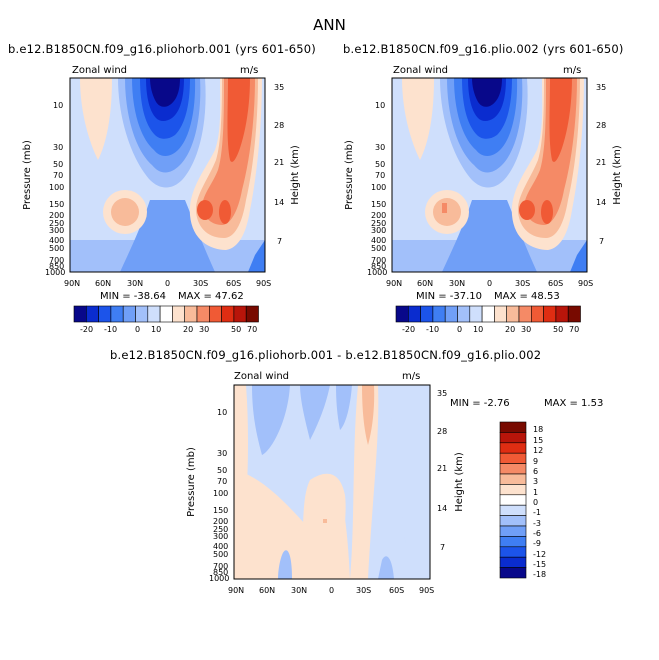 Image resolution: width=659 pixels, height=660 pixels. Describe the element at coordinates (211, 296) in the screenshot. I see `p1-max: MAX = 47.62` at that location.